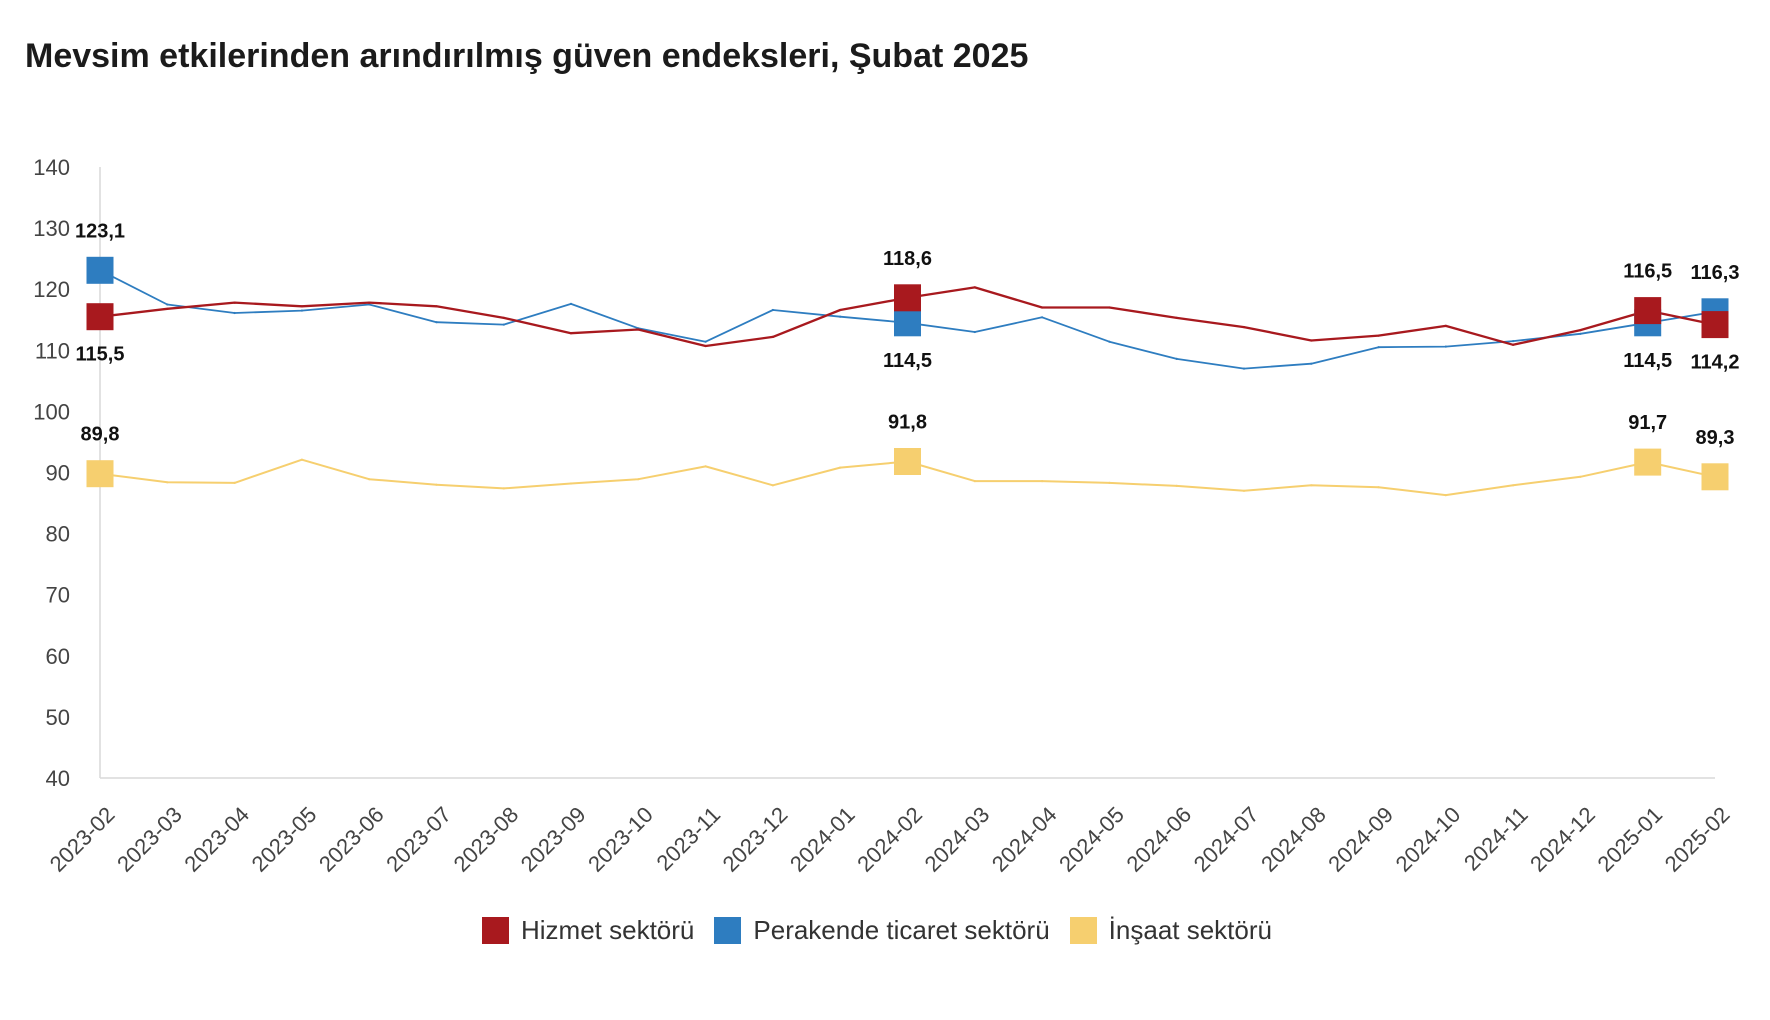 The height and width of the screenshot is (1020, 1770). I want to click on x-tick-label: 2024-10, so click(1428, 839).